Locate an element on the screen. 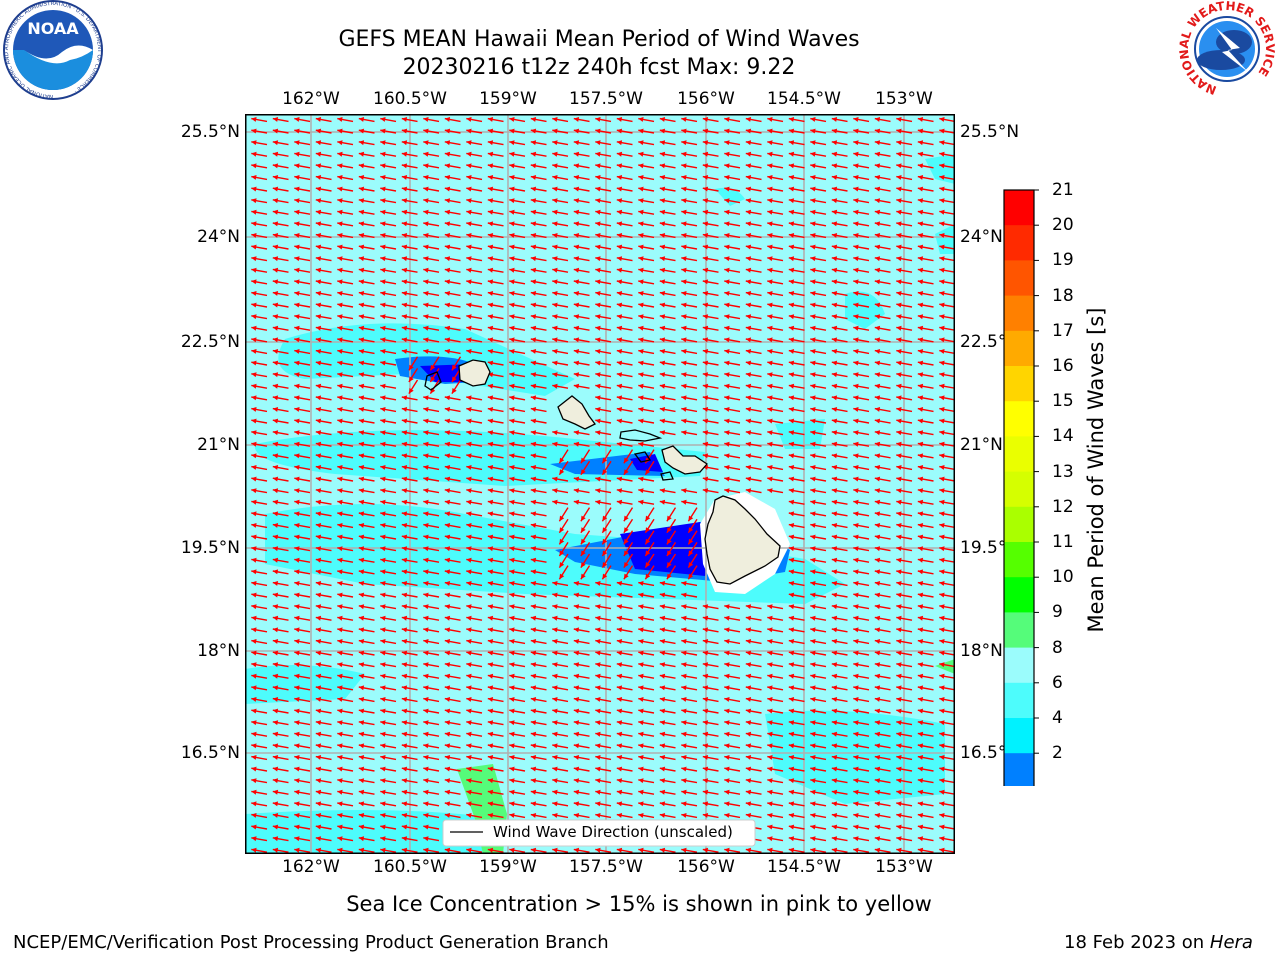 Image resolution: width=1280 pixels, height=960 pixels. colorbar-tick-label: 14 is located at coordinates (1063, 436).